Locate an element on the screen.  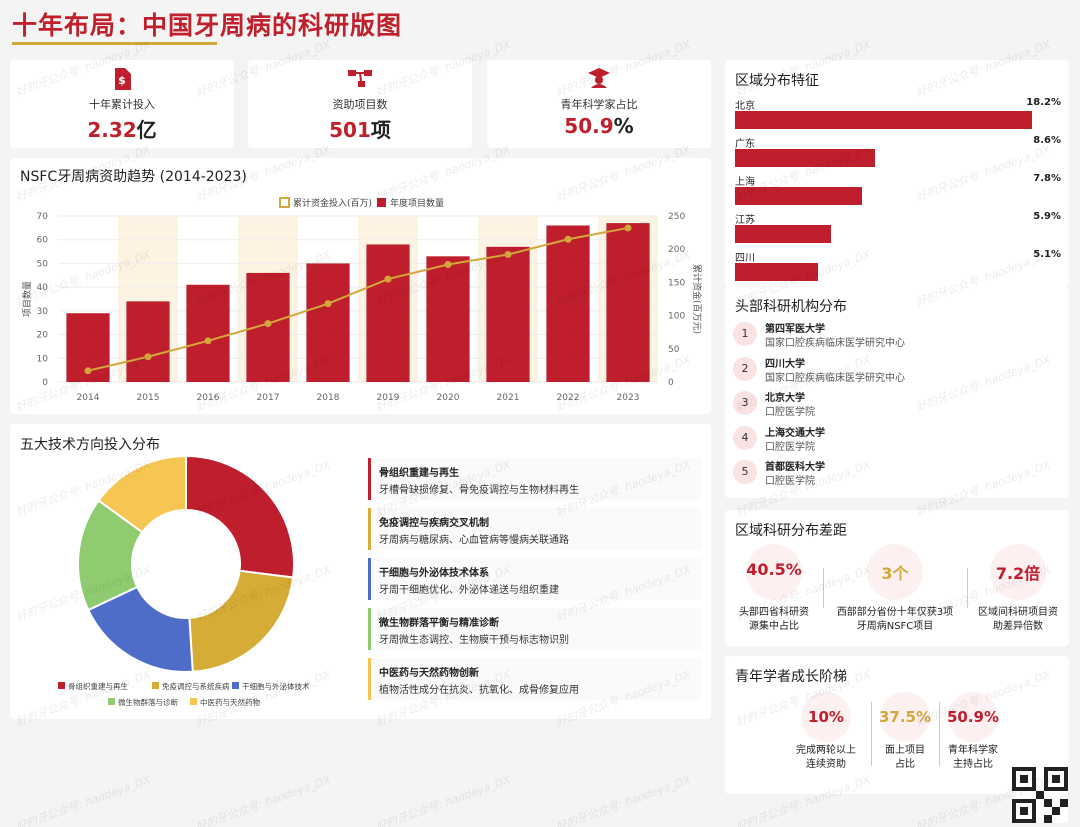
x-tick-label: 2017 is located at coordinates (268, 398).